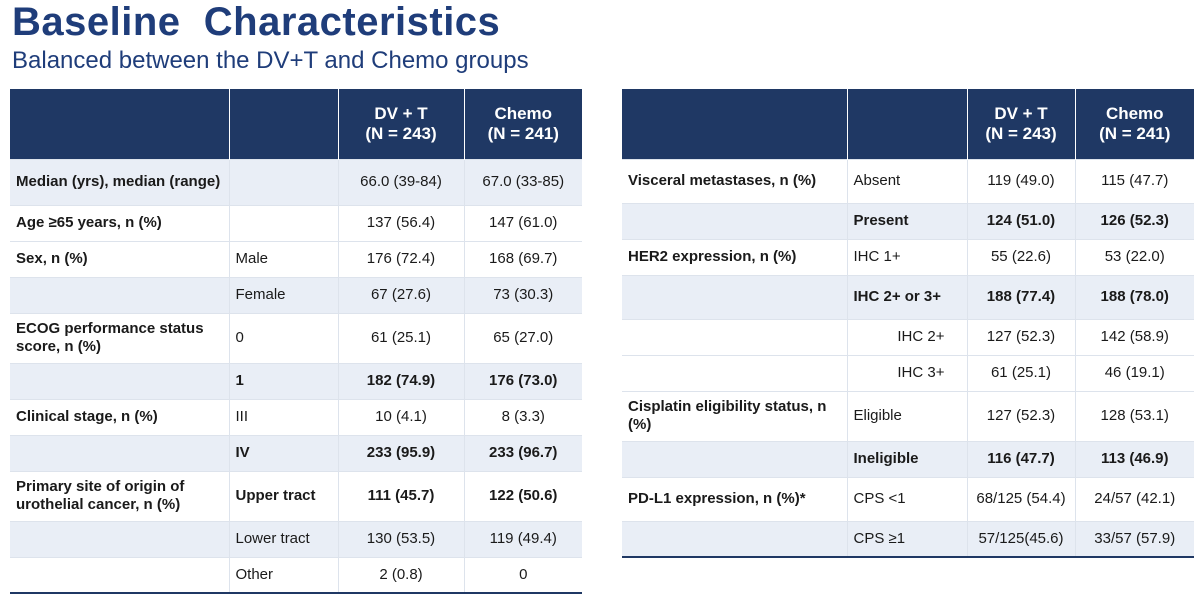 Image resolution: width=1200 pixels, height=594 pixels. I want to click on row-chemo-value: 126 (52.3), so click(1134, 220).